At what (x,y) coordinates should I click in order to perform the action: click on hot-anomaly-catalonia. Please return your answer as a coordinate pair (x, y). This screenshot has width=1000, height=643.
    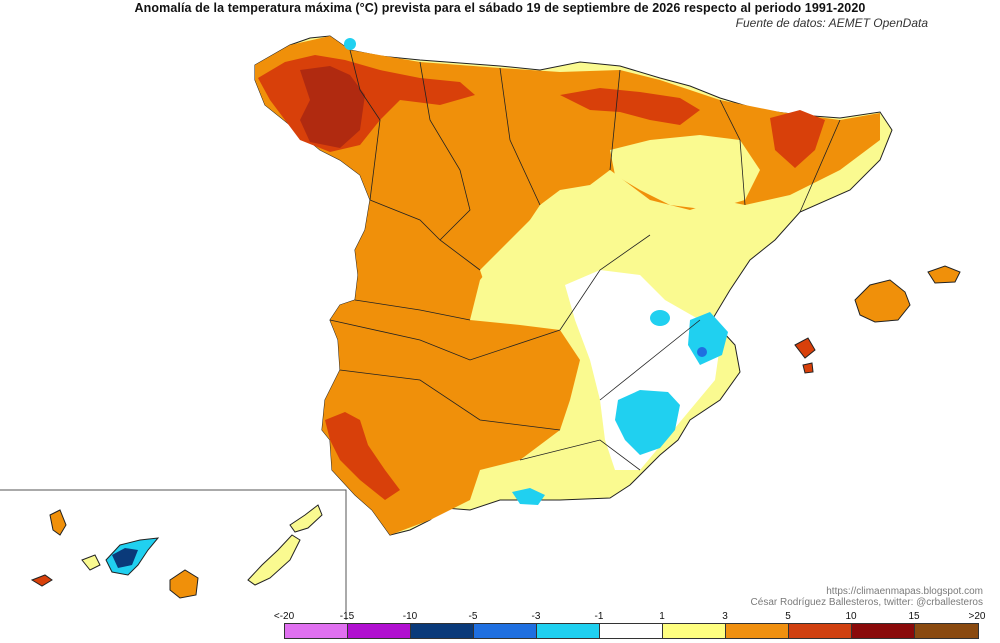
    Looking at the image, I should click on (797, 139).